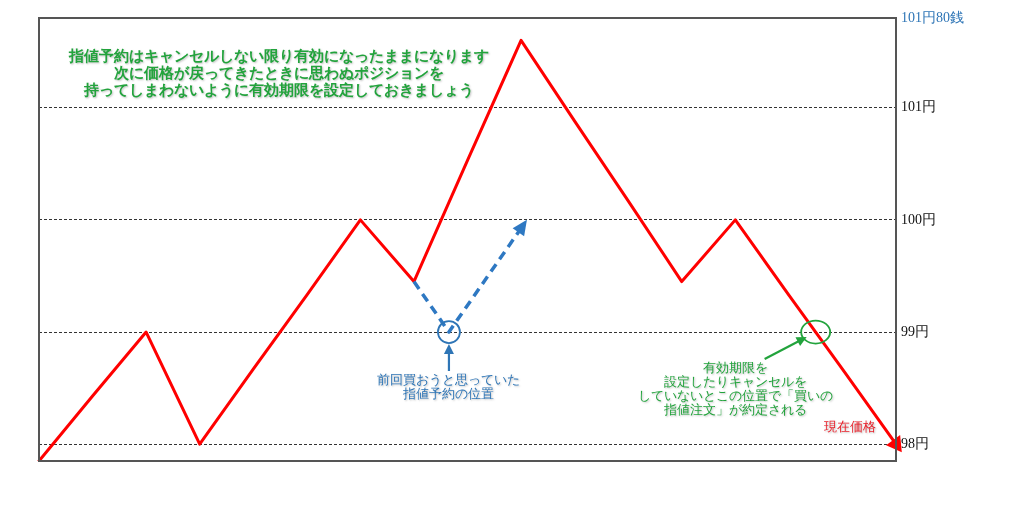 The width and height of the screenshot is (1024, 519). What do you see at coordinates (915, 443) in the screenshot?
I see `y-tick-label: 98円` at bounding box center [915, 443].